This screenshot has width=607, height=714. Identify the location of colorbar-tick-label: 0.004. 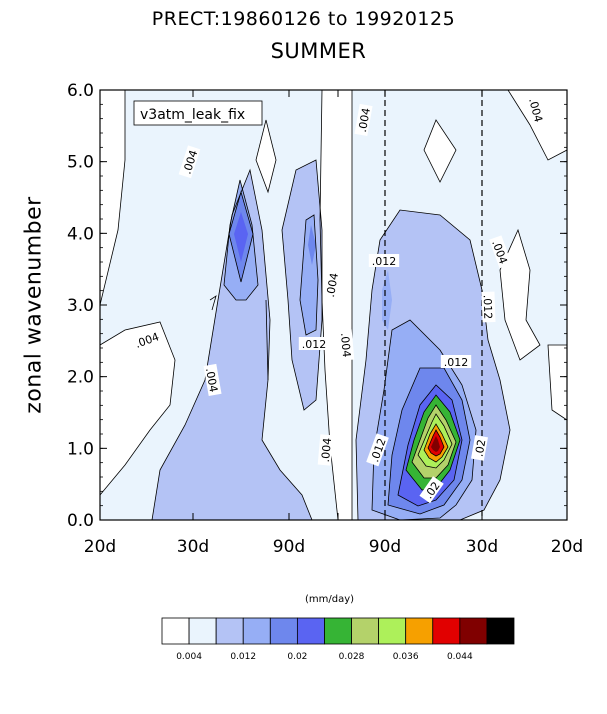
(189, 657).